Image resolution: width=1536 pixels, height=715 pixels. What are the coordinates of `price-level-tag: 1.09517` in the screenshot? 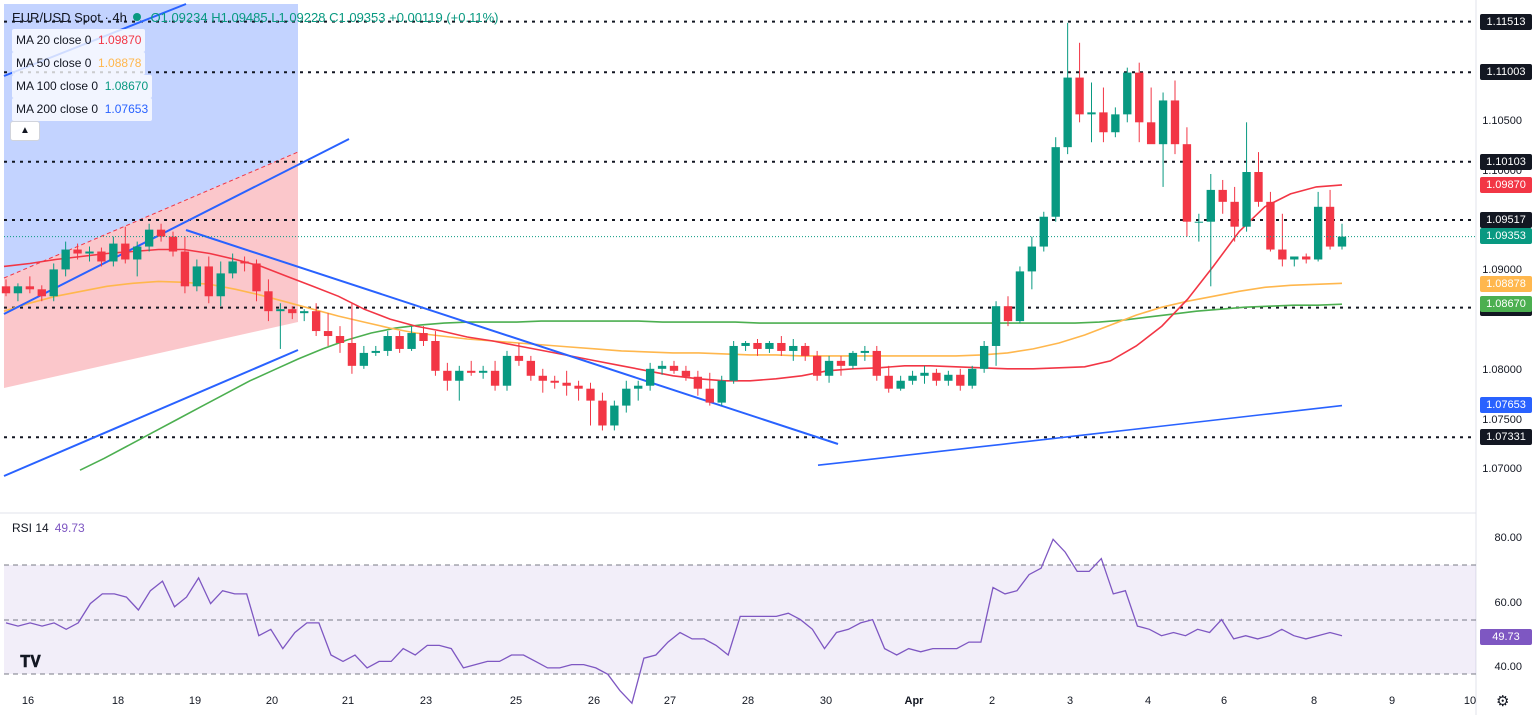 It's located at (1506, 220).